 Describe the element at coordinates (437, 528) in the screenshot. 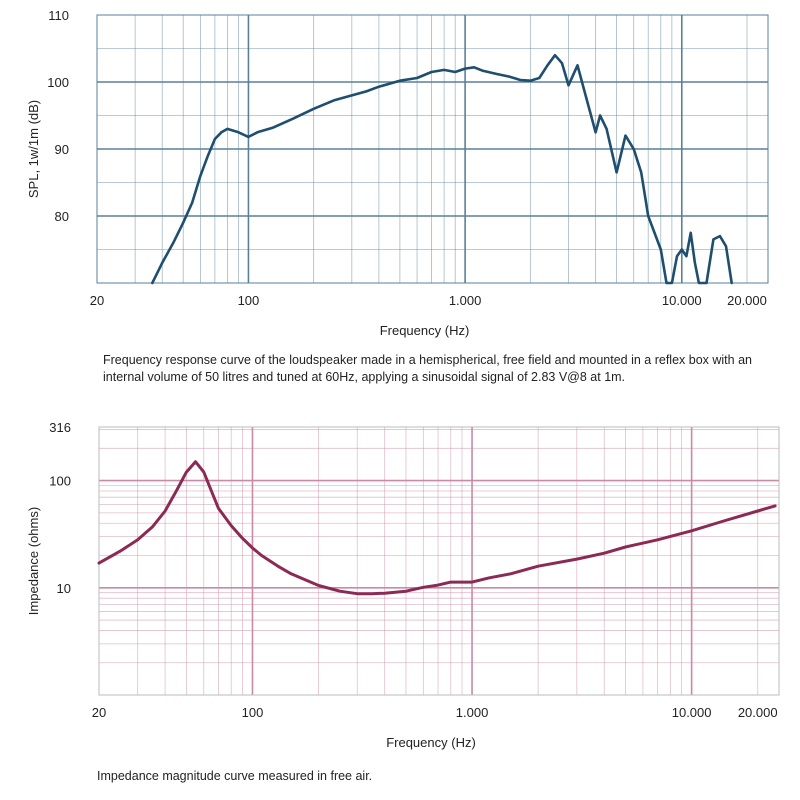

I see `impedance-series-line` at that location.